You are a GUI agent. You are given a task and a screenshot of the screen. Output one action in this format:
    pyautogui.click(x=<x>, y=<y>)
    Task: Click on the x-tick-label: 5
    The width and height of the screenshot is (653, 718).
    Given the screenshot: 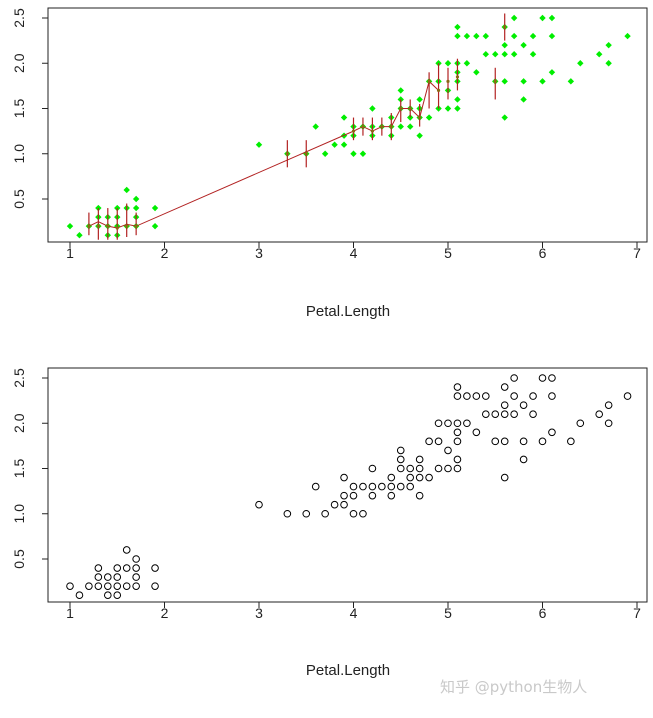 What is the action you would take?
    pyautogui.click(x=448, y=613)
    